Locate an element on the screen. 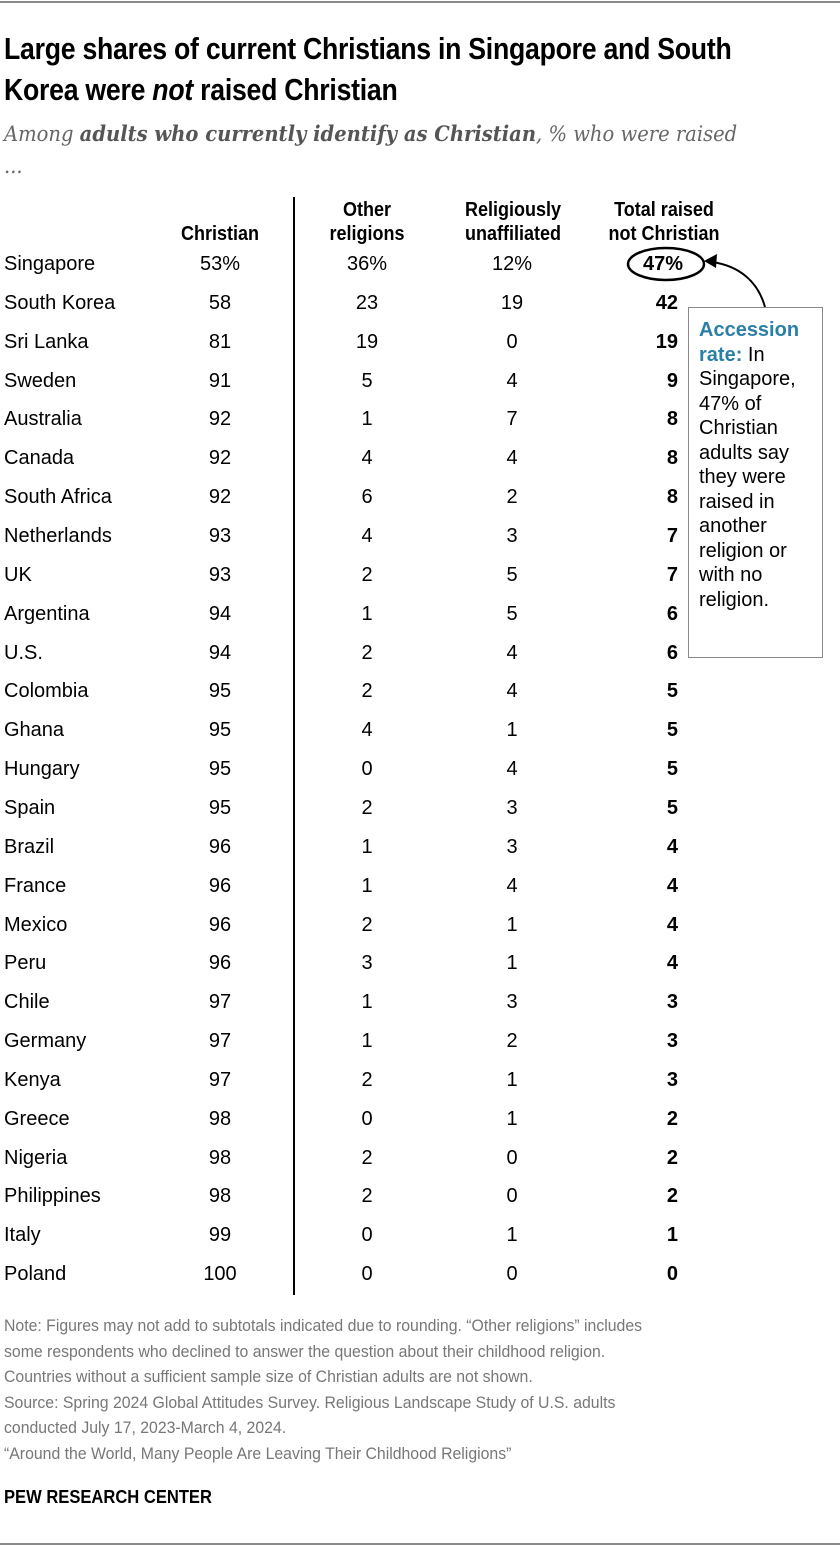 Image resolution: width=840 pixels, height=1546 pixels. top-rule is located at coordinates (420, 2).